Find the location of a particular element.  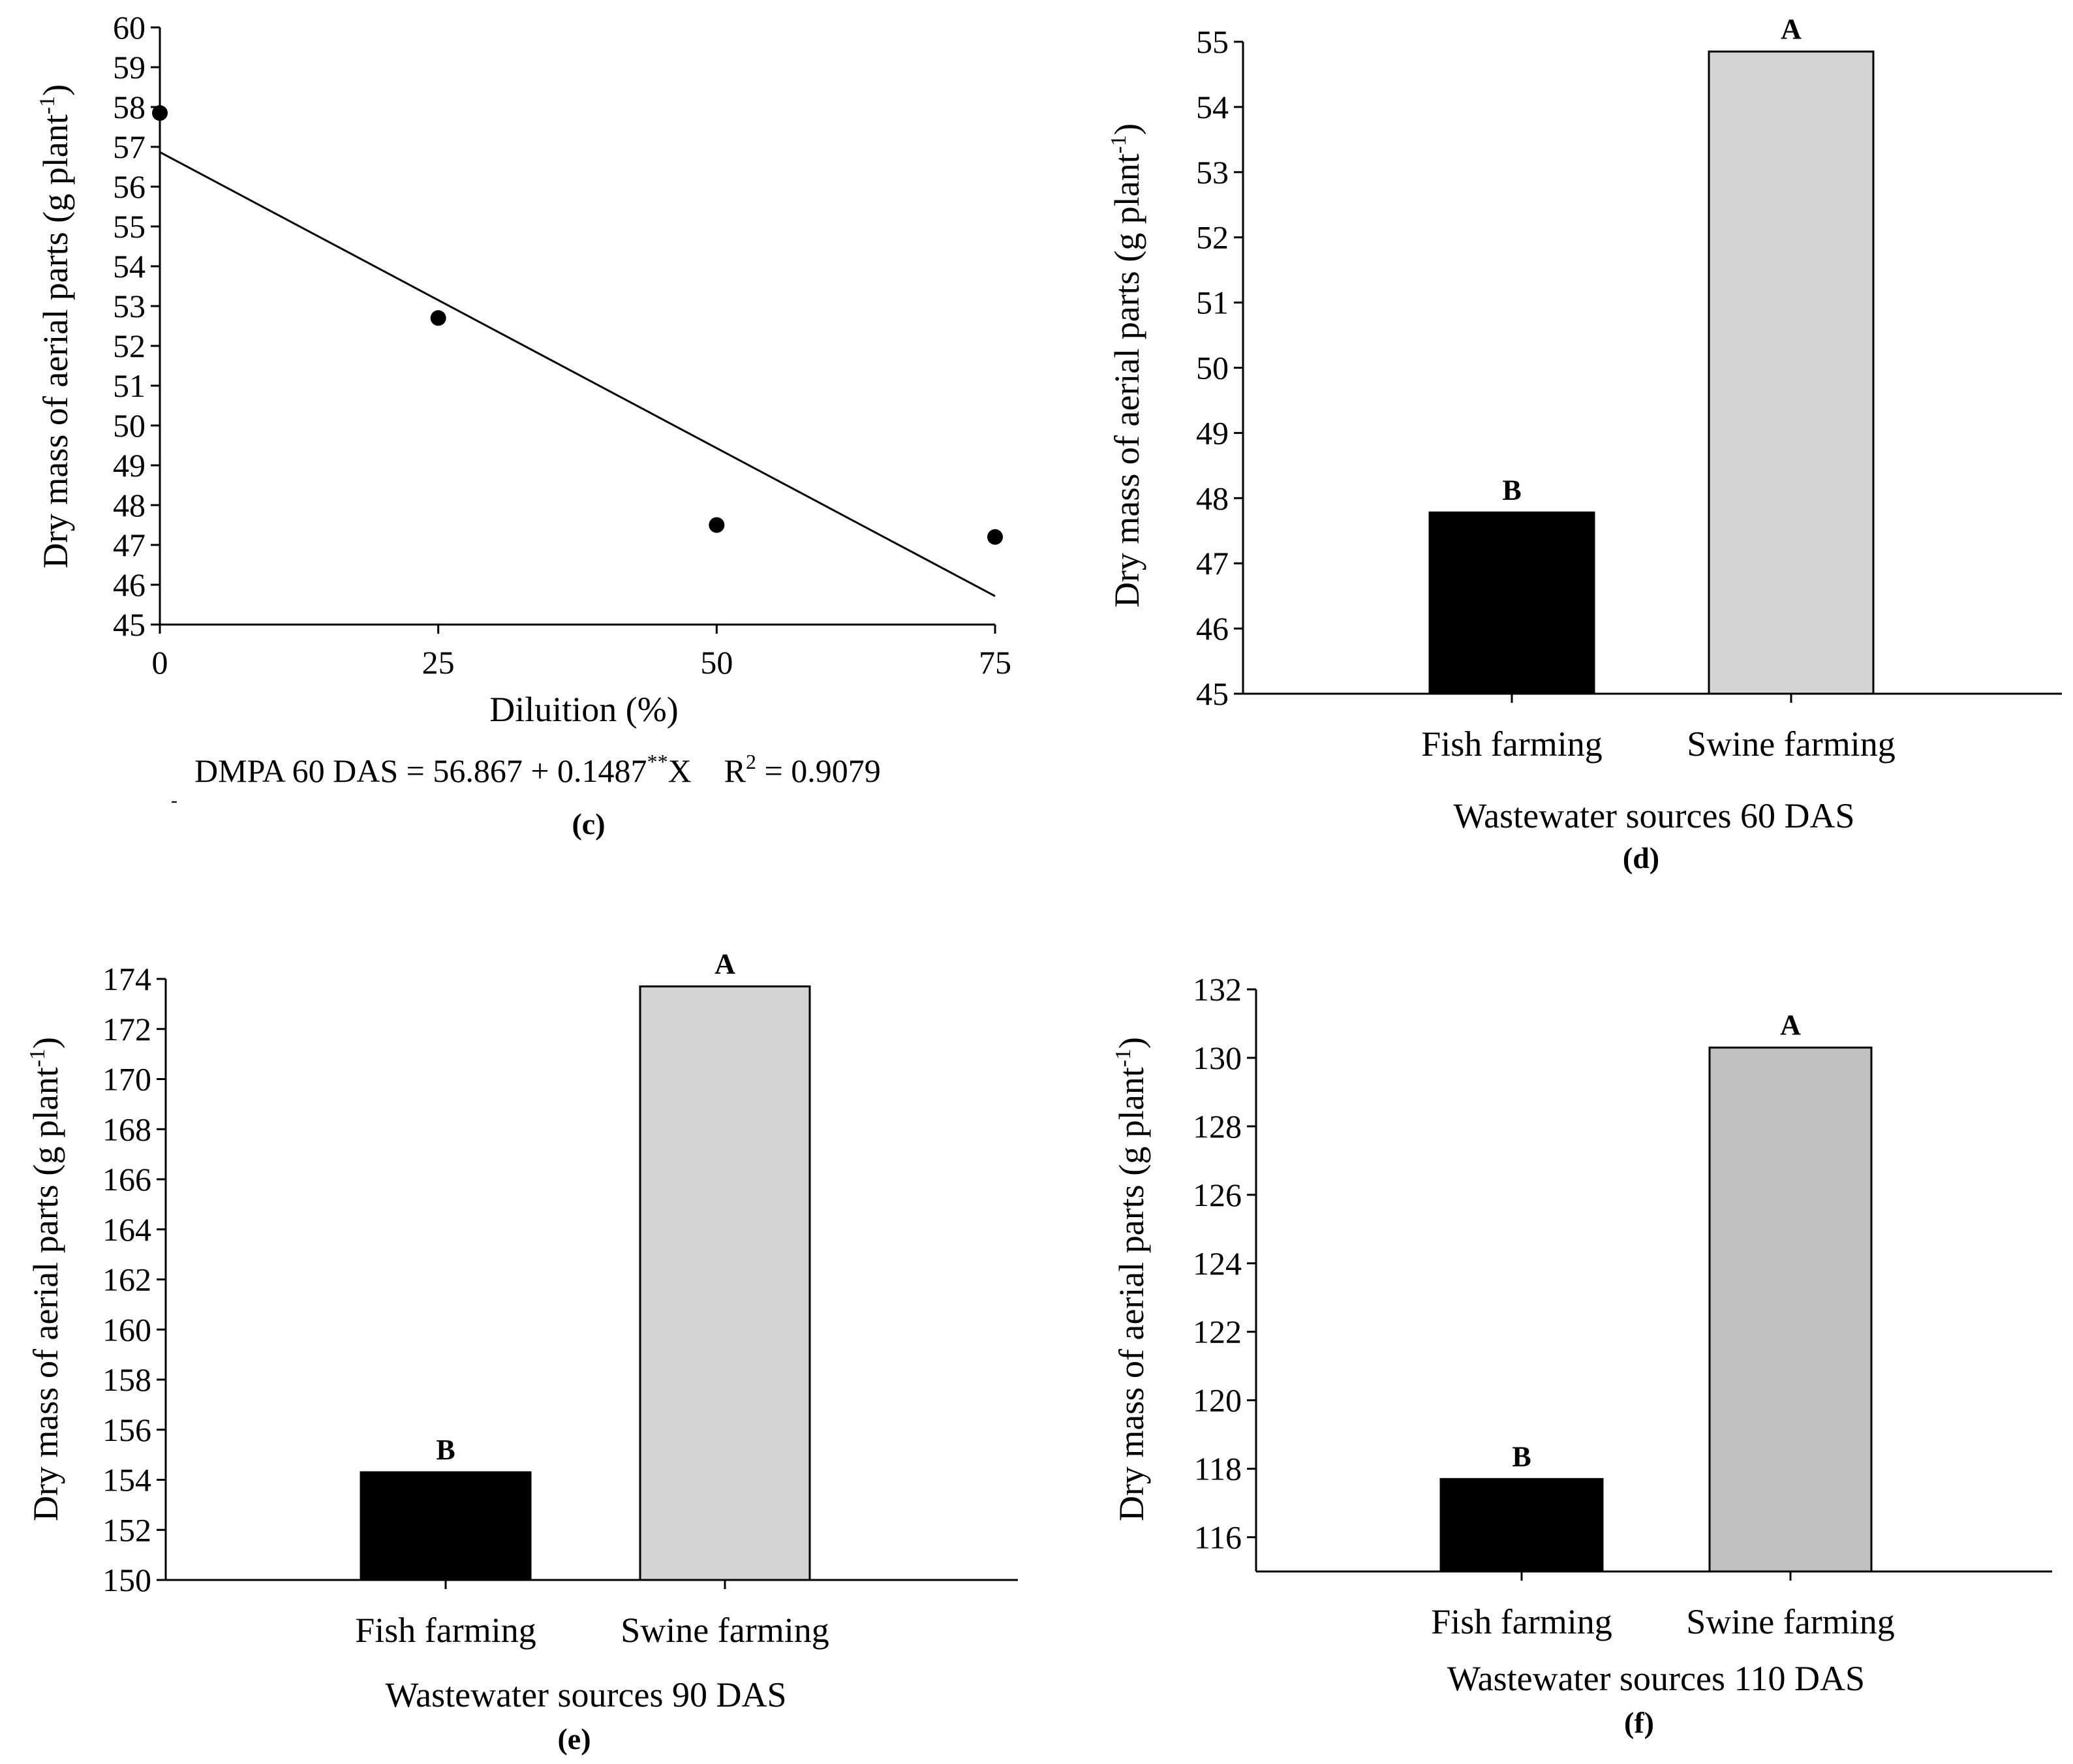

y-tick-label-d: 47 is located at coordinates (1212, 563).